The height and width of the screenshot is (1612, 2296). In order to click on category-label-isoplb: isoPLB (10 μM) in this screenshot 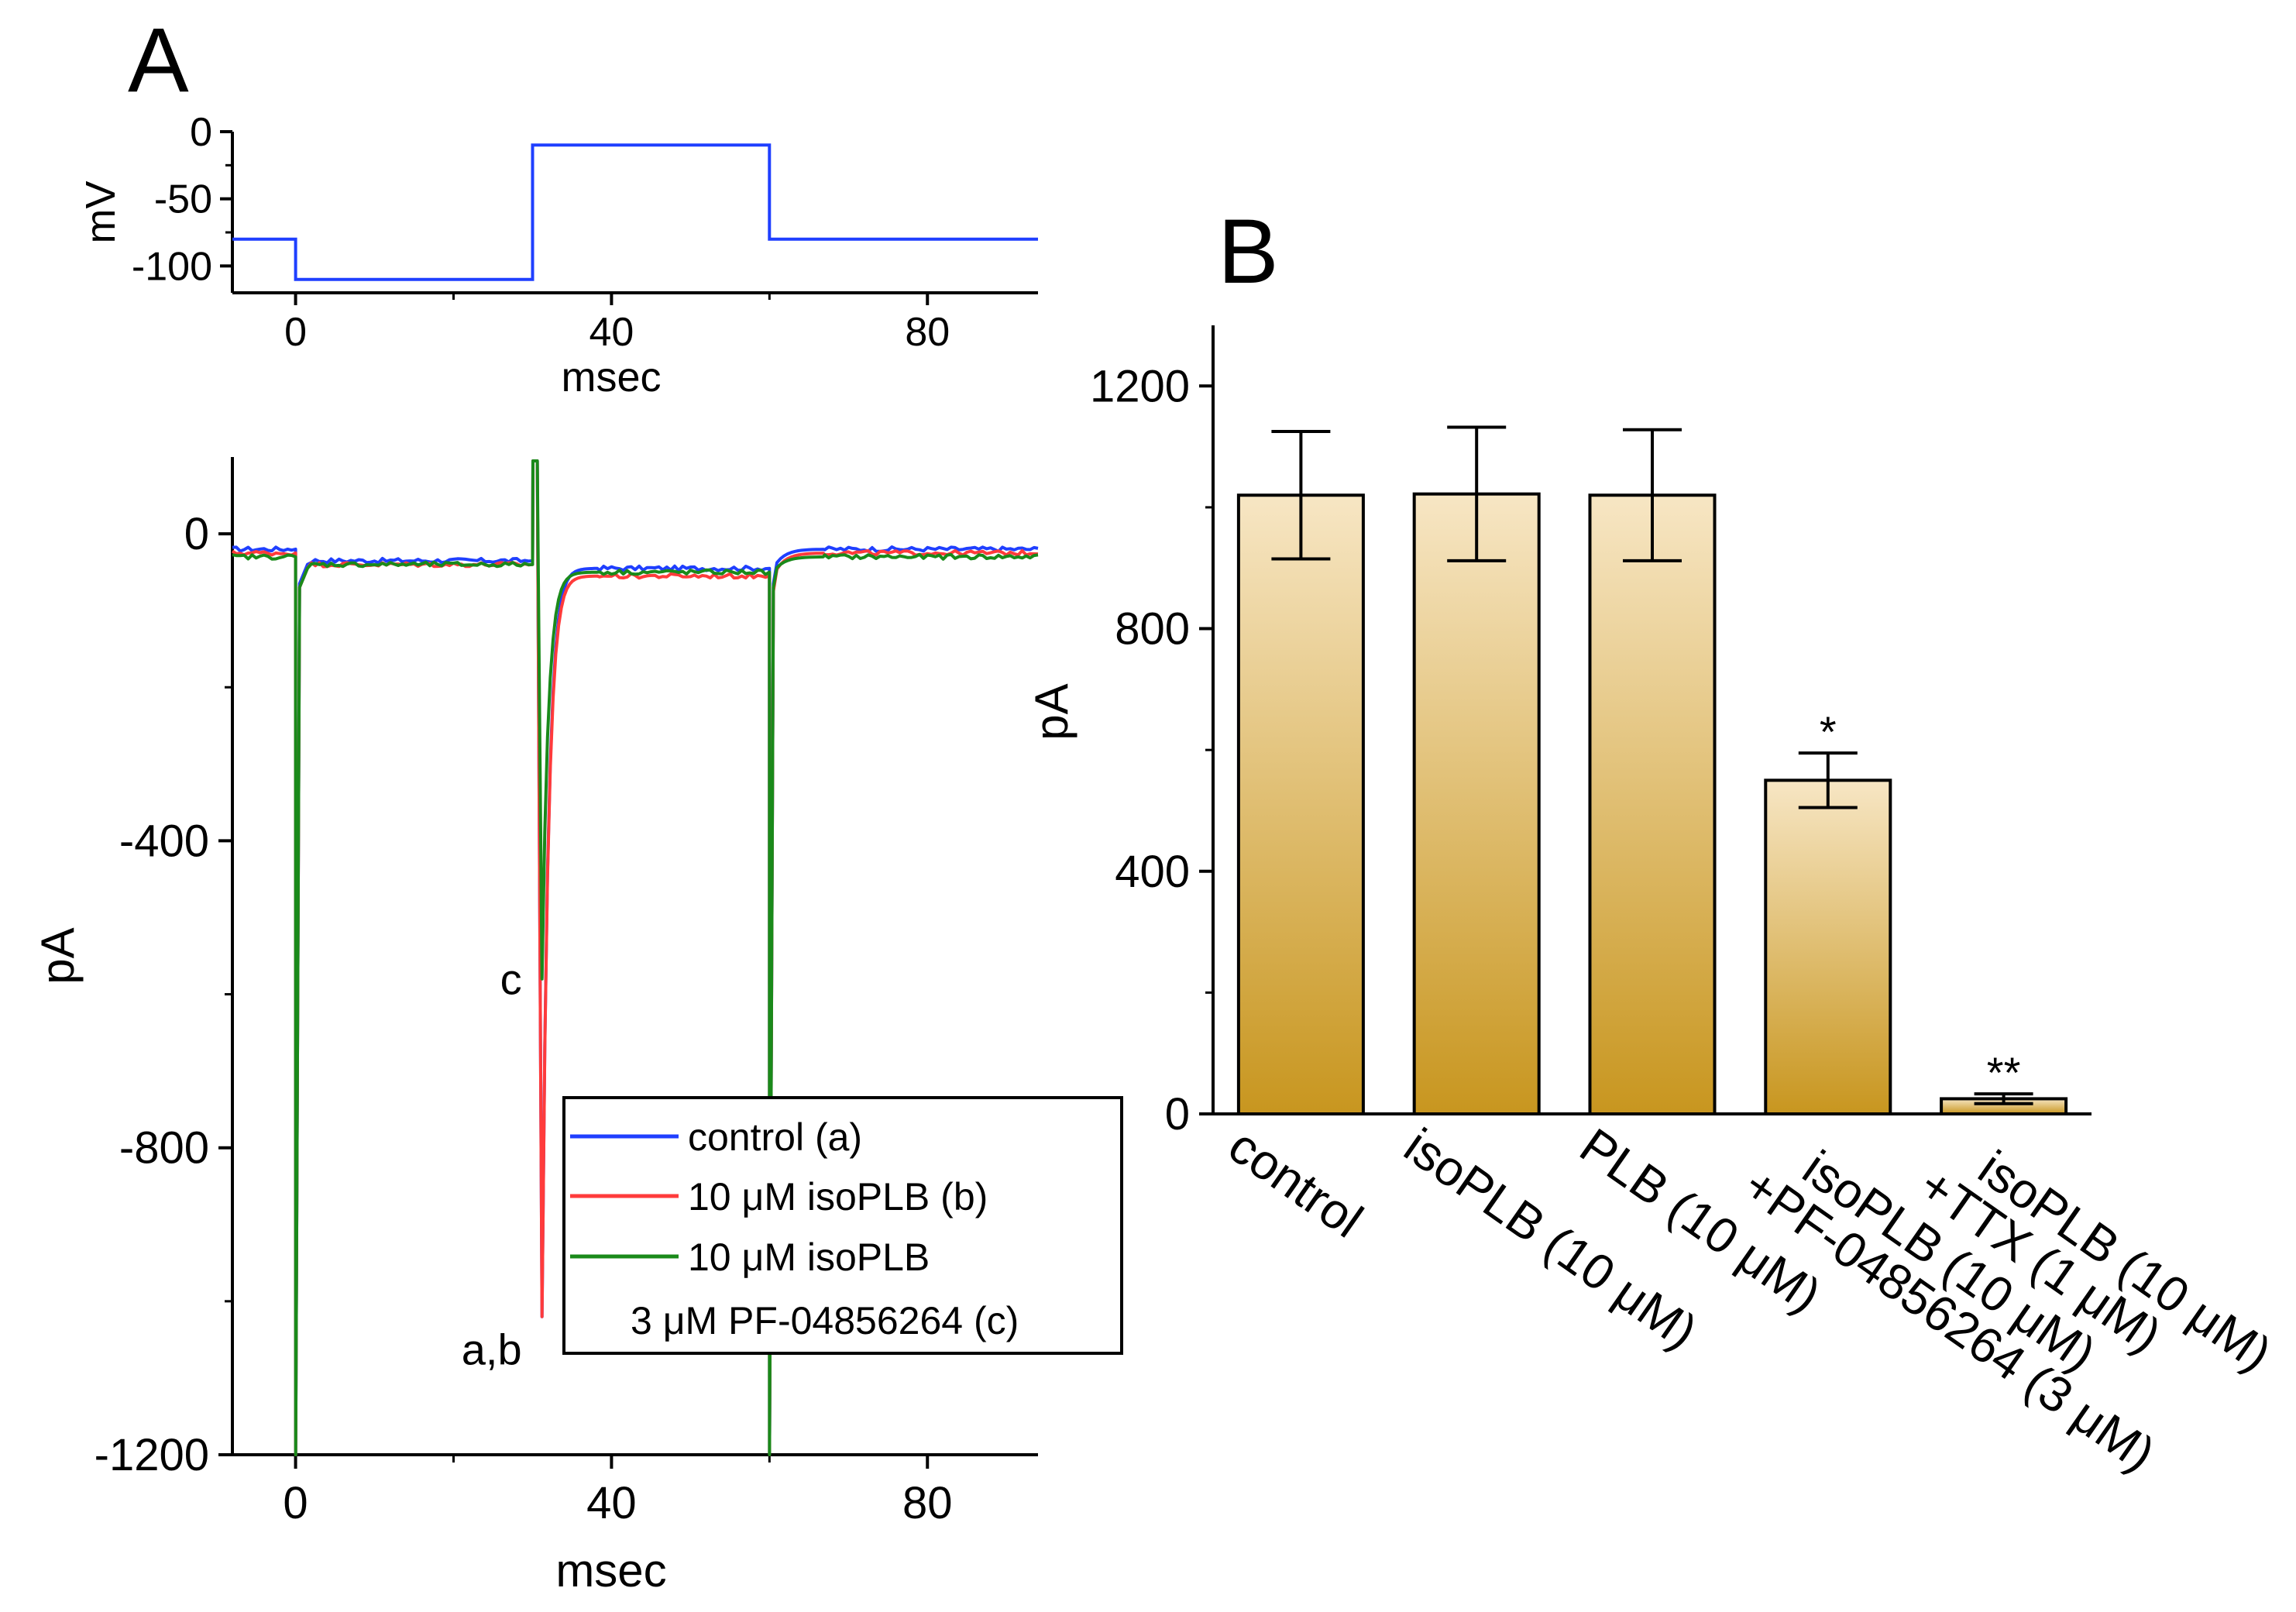, I will do `click(1550, 1238)`.